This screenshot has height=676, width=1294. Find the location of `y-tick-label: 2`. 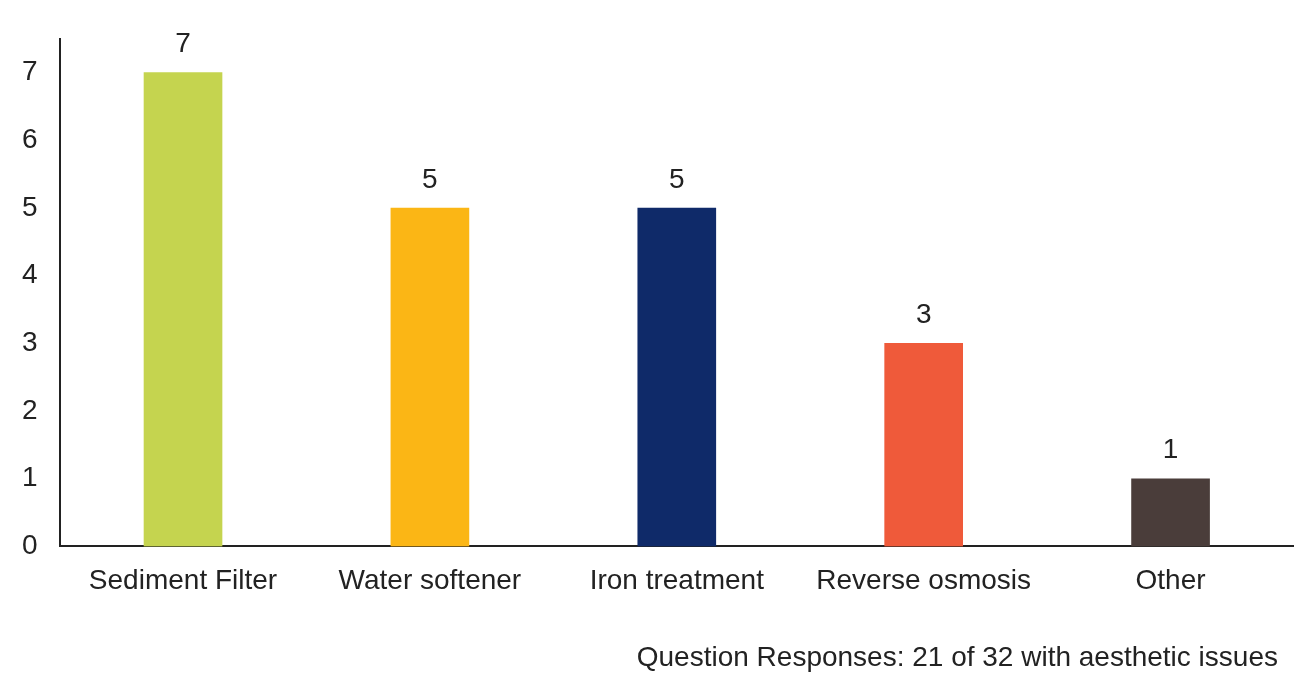

y-tick-label: 2 is located at coordinates (29, 409).